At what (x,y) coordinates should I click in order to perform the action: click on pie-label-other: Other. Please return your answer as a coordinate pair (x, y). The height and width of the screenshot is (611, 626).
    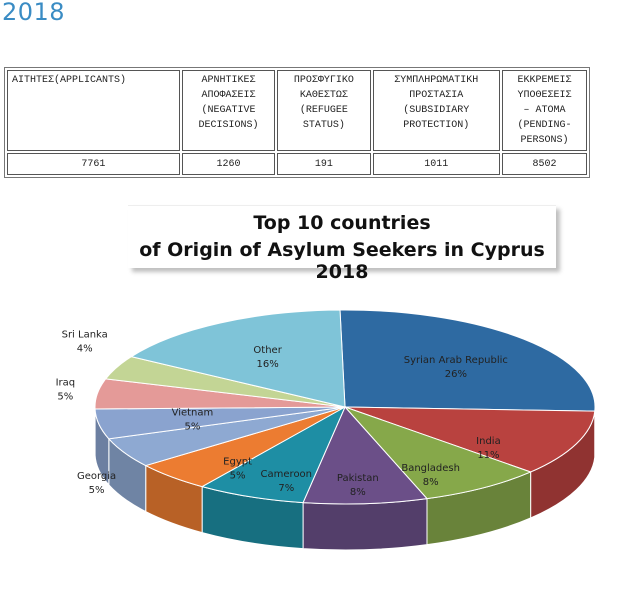
    Looking at the image, I should click on (267, 350).